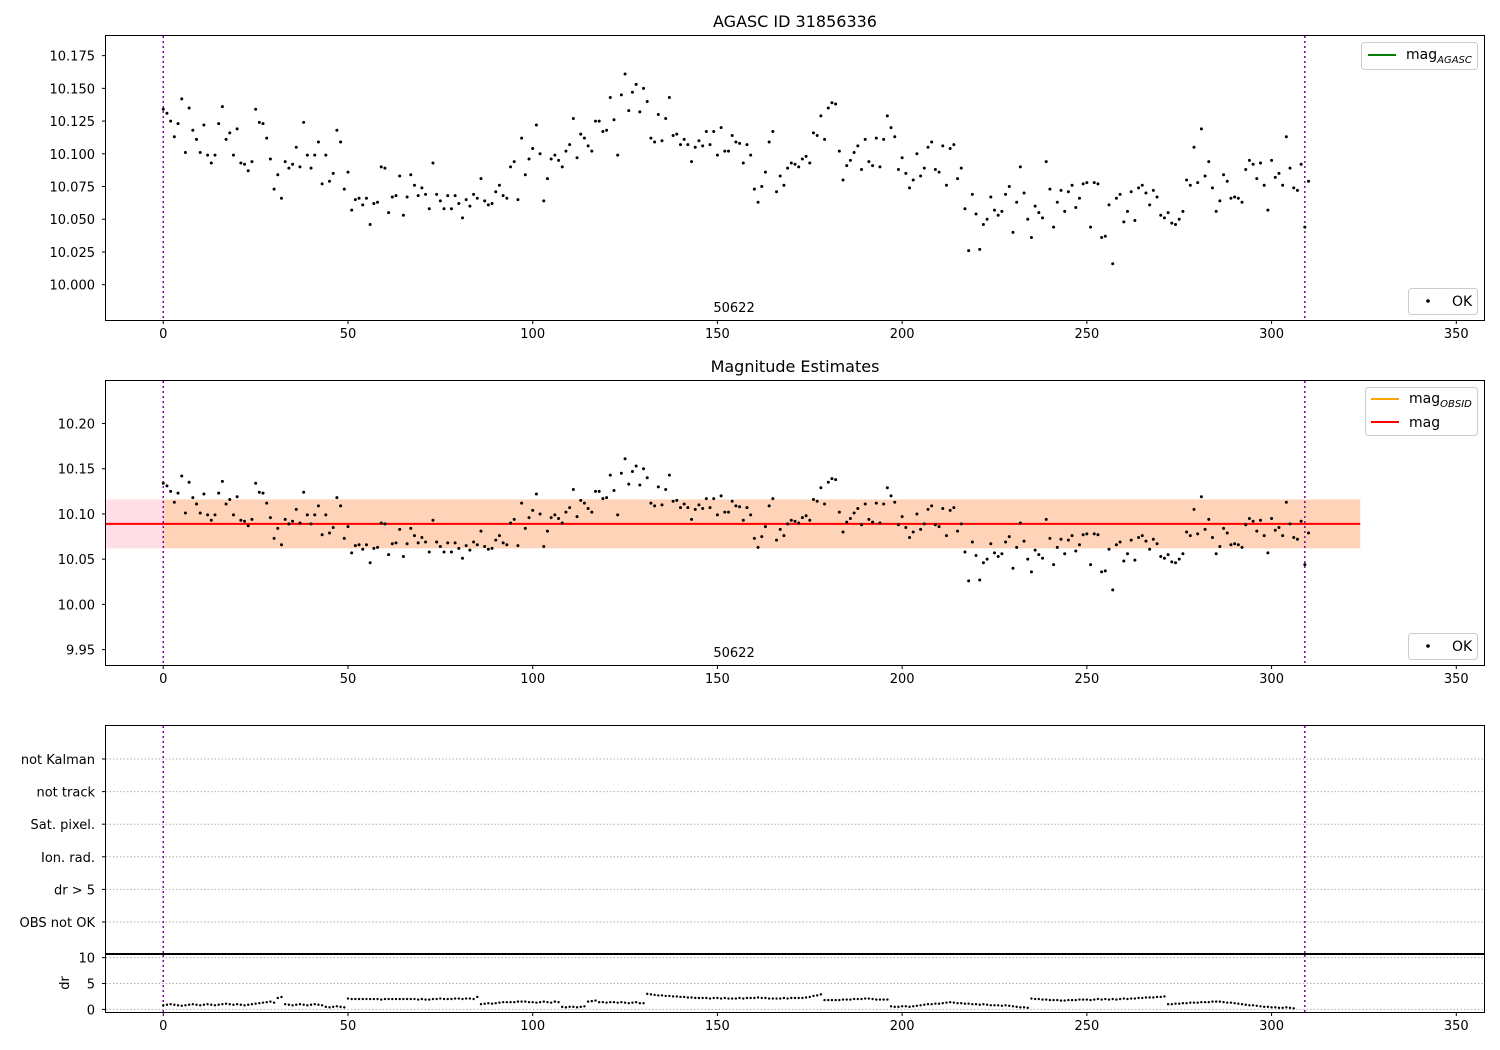  Describe the element at coordinates (63, 825) in the screenshot. I see `flag-row-label: Sat. pixel.` at that location.